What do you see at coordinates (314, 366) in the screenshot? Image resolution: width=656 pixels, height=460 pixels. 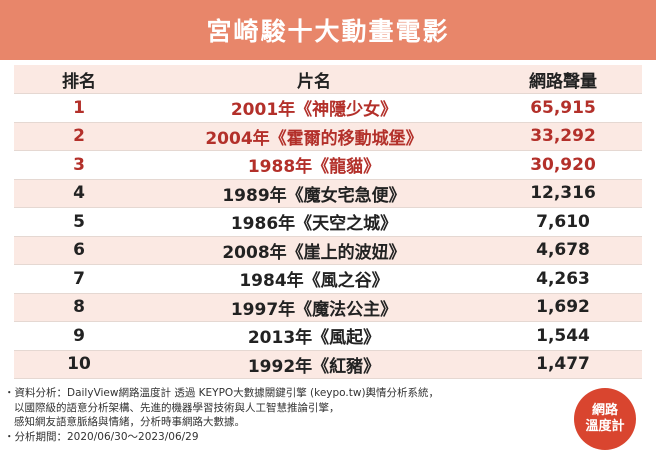 I see `title-cell: 1992年《紅豬》` at bounding box center [314, 366].